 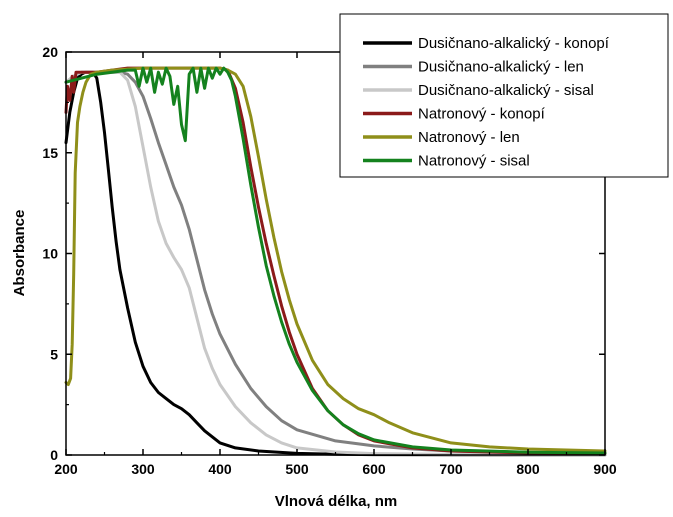 I want to click on x-tick-label: 900, so click(x=605, y=469).